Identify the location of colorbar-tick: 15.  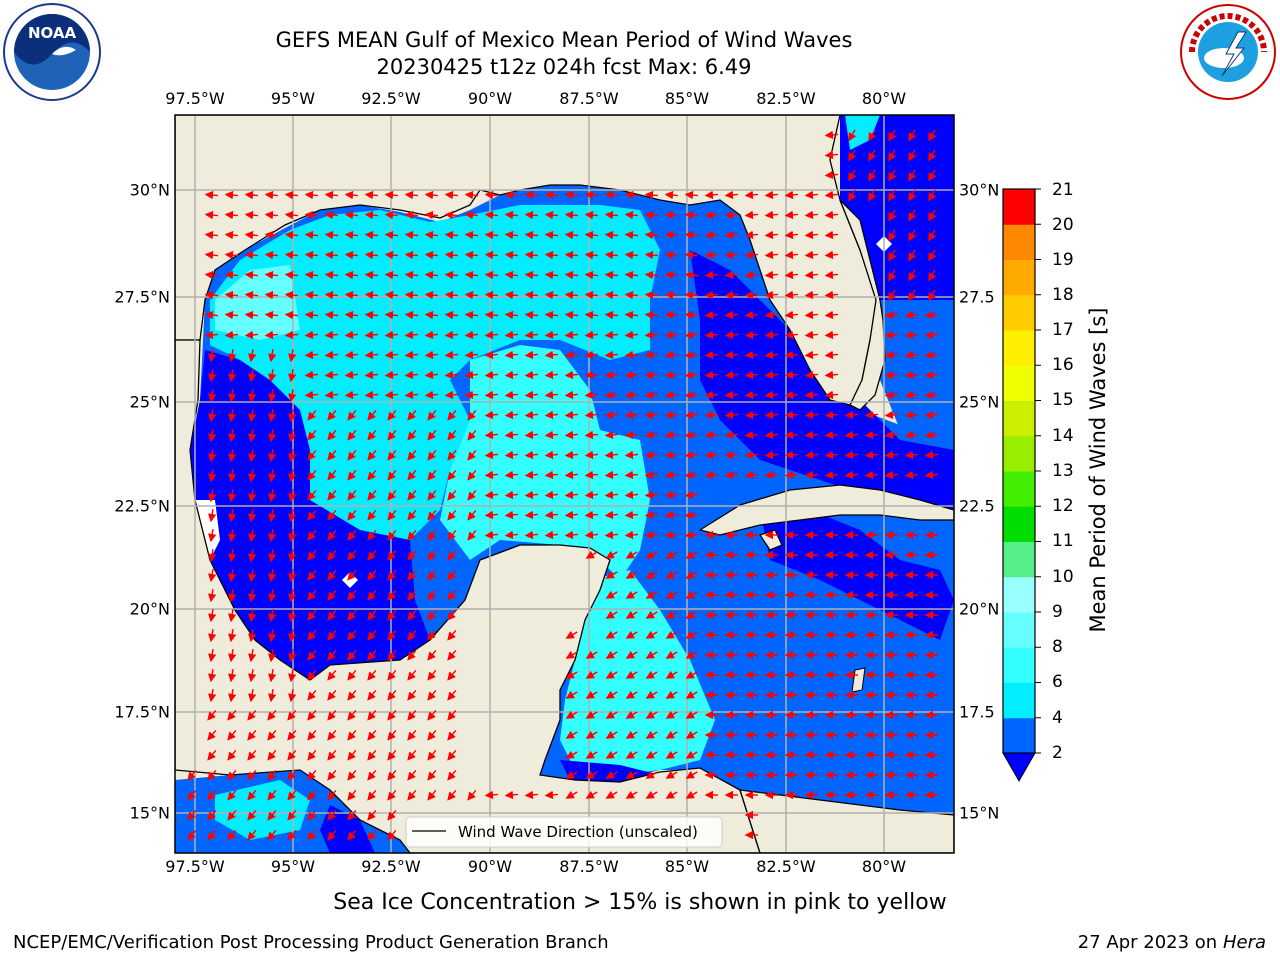
(1063, 400).